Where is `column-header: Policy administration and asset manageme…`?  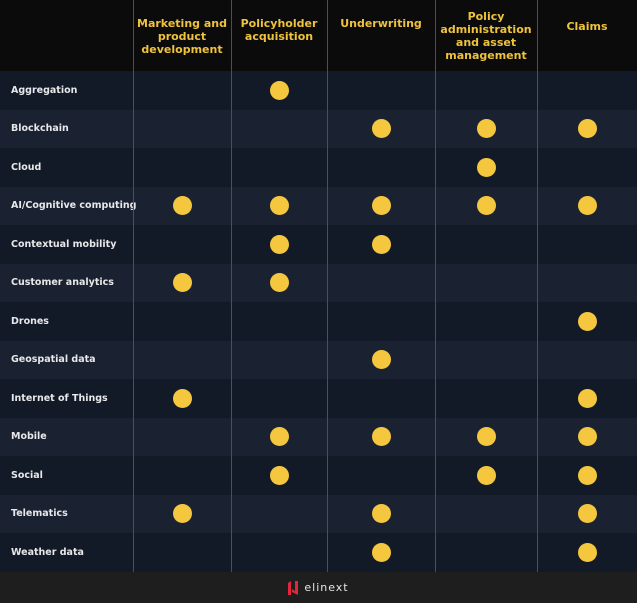
column-header: Policy administration and asset manageme… is located at coordinates (486, 36).